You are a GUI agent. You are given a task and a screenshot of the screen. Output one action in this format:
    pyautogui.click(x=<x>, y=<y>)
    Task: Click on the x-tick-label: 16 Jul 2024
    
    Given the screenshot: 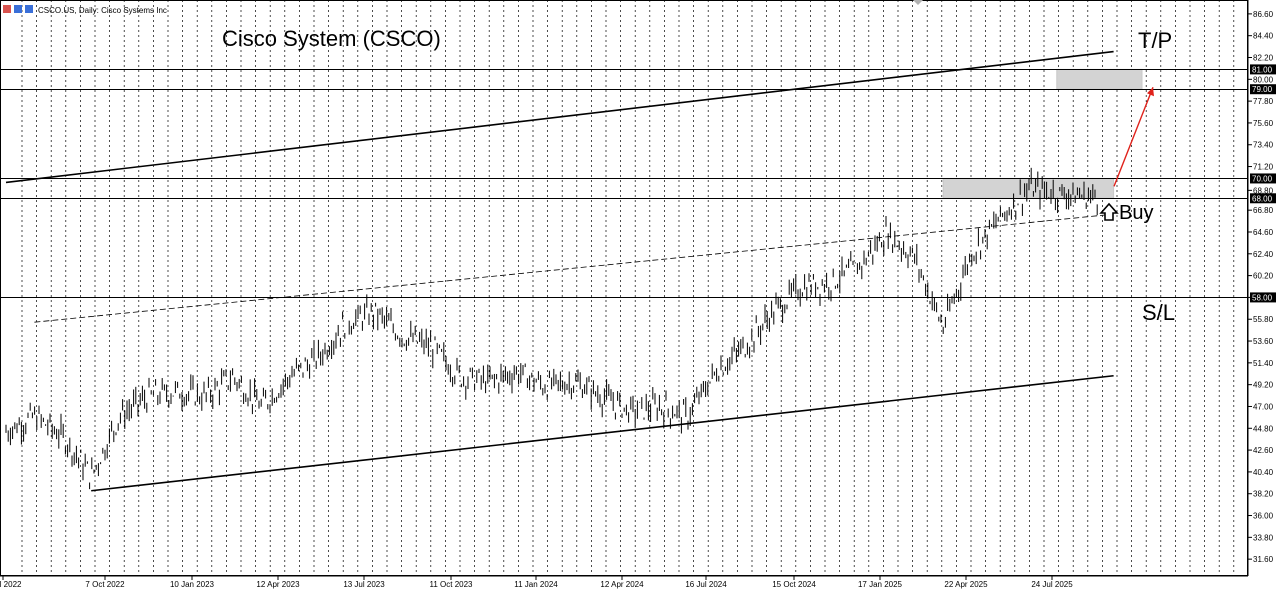 What is the action you would take?
    pyautogui.click(x=706, y=584)
    